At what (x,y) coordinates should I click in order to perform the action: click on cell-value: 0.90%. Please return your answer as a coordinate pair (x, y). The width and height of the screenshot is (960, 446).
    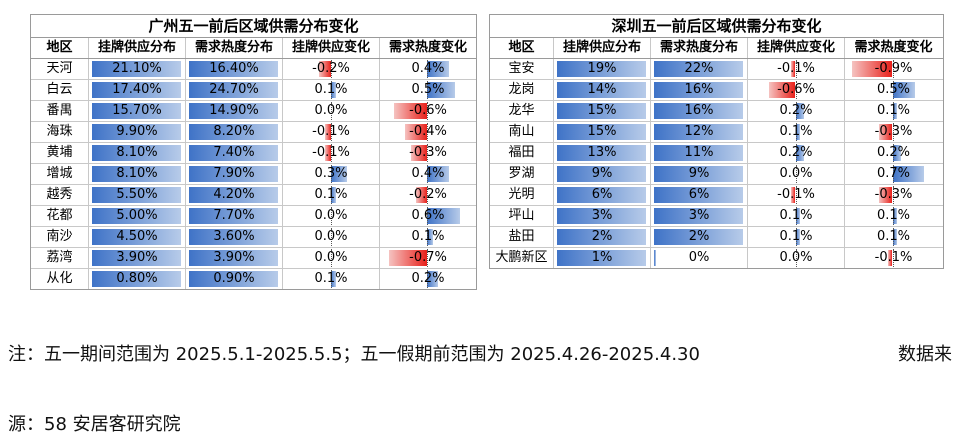
    Looking at the image, I should click on (234, 278).